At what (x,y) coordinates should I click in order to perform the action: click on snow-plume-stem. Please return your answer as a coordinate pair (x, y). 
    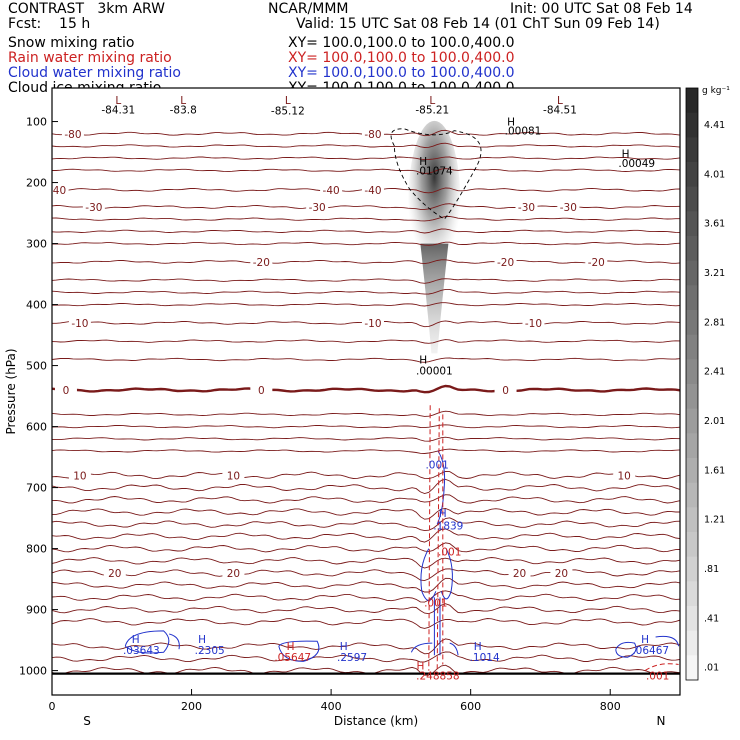
    Looking at the image, I should click on (434, 298).